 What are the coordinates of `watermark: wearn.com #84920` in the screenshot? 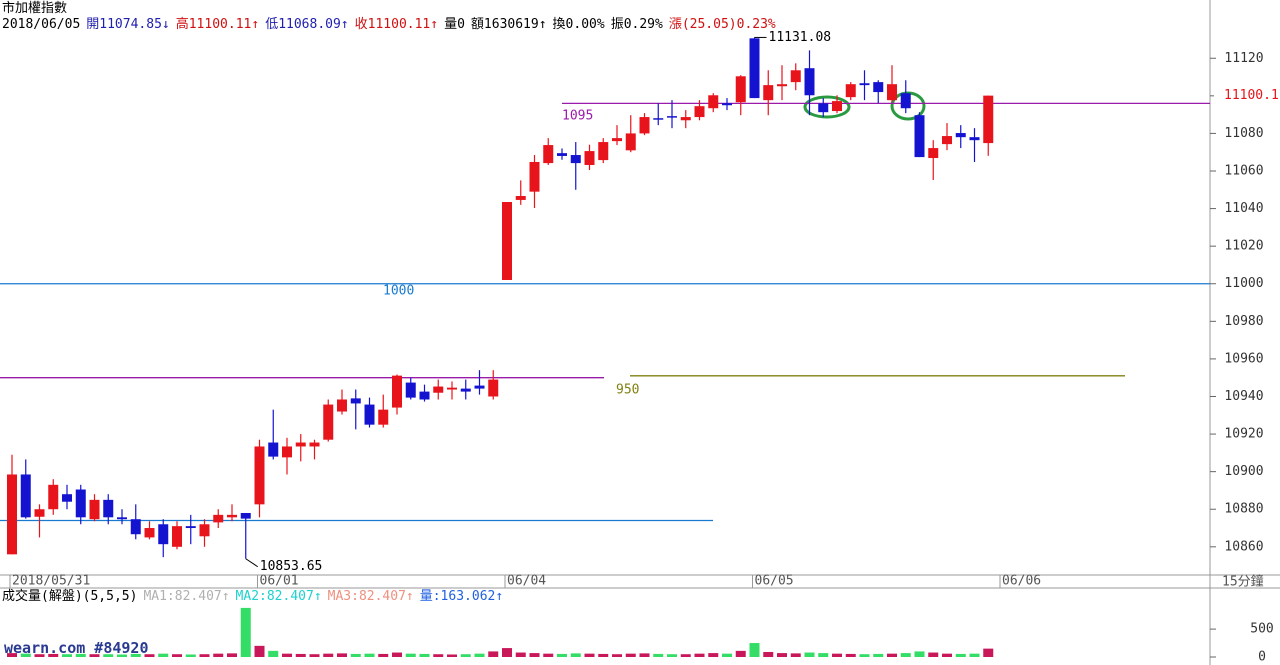 It's located at (76, 648).